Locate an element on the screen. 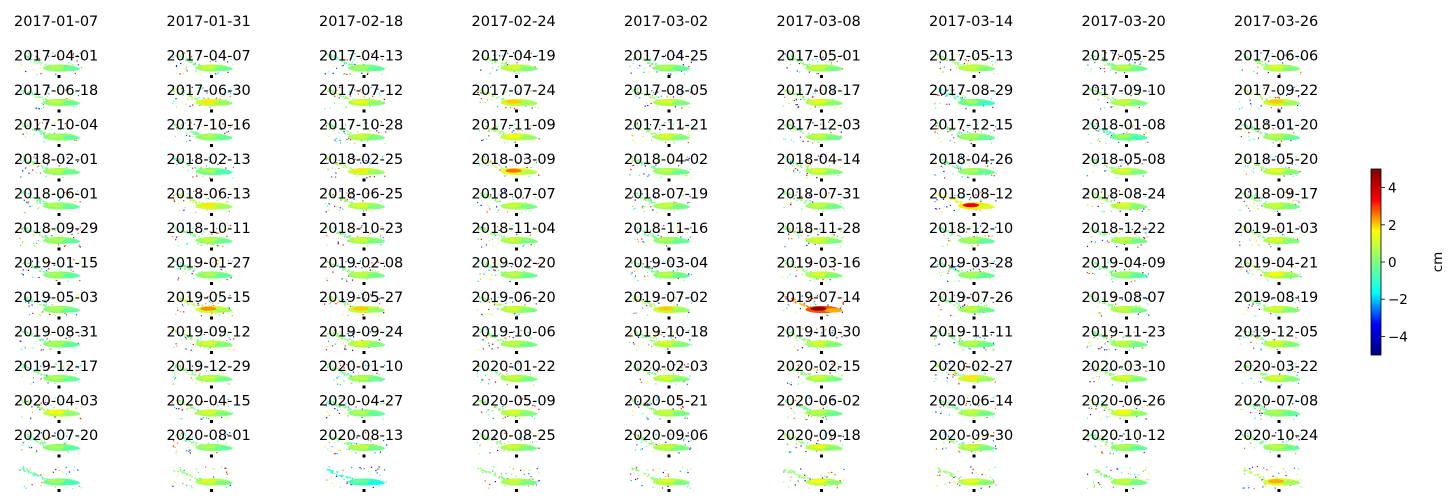  displacement-peak is located at coordinates (361, 239).